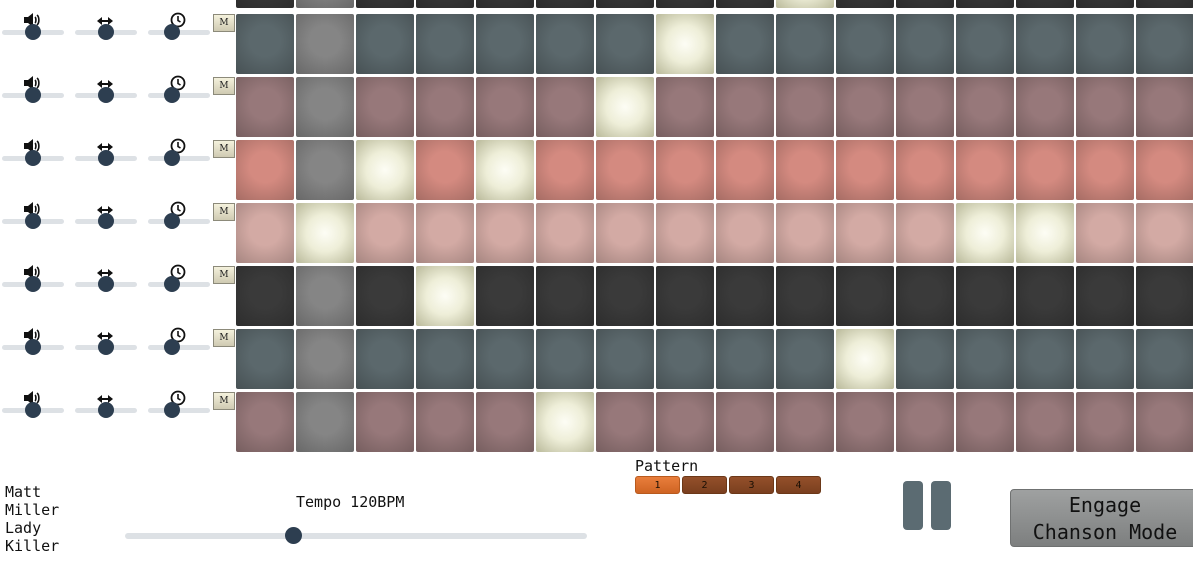  Describe the element at coordinates (927, 505) in the screenshot. I see `pause-button` at that location.